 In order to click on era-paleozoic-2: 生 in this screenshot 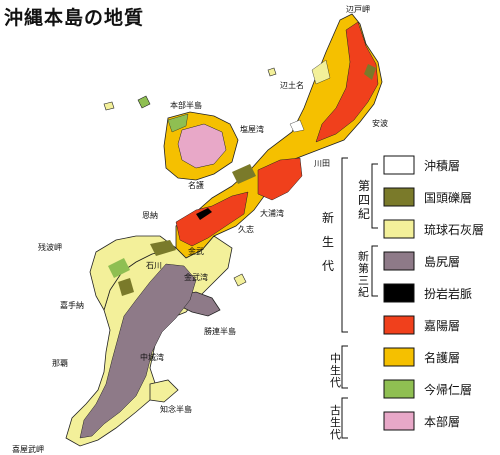, I will do `click(335, 422)`.